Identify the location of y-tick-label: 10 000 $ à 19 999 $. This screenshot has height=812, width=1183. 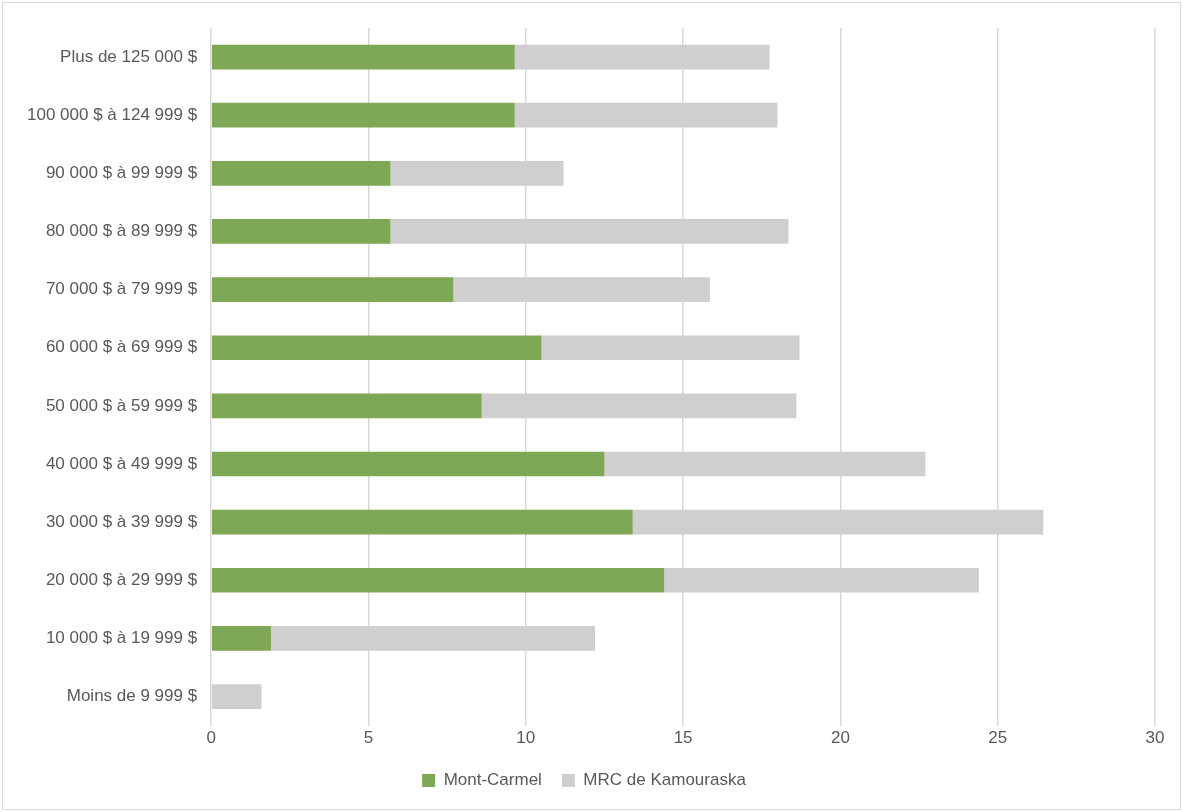
(121, 638).